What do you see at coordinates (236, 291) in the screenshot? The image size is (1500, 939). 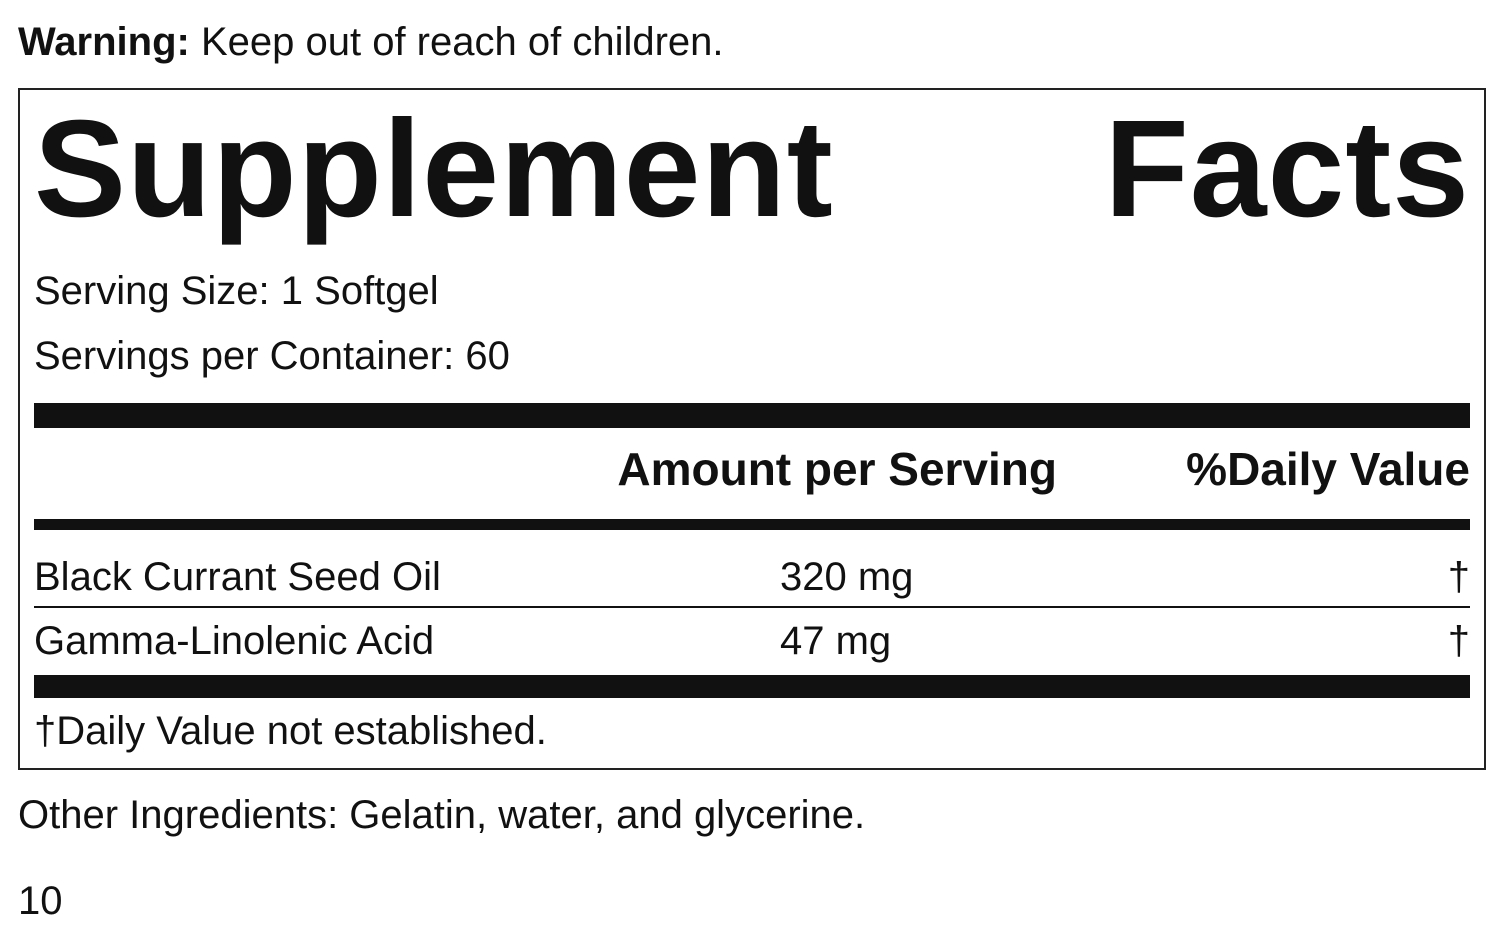 I see `serving-size: Serving Size: 1 Softgel` at bounding box center [236, 291].